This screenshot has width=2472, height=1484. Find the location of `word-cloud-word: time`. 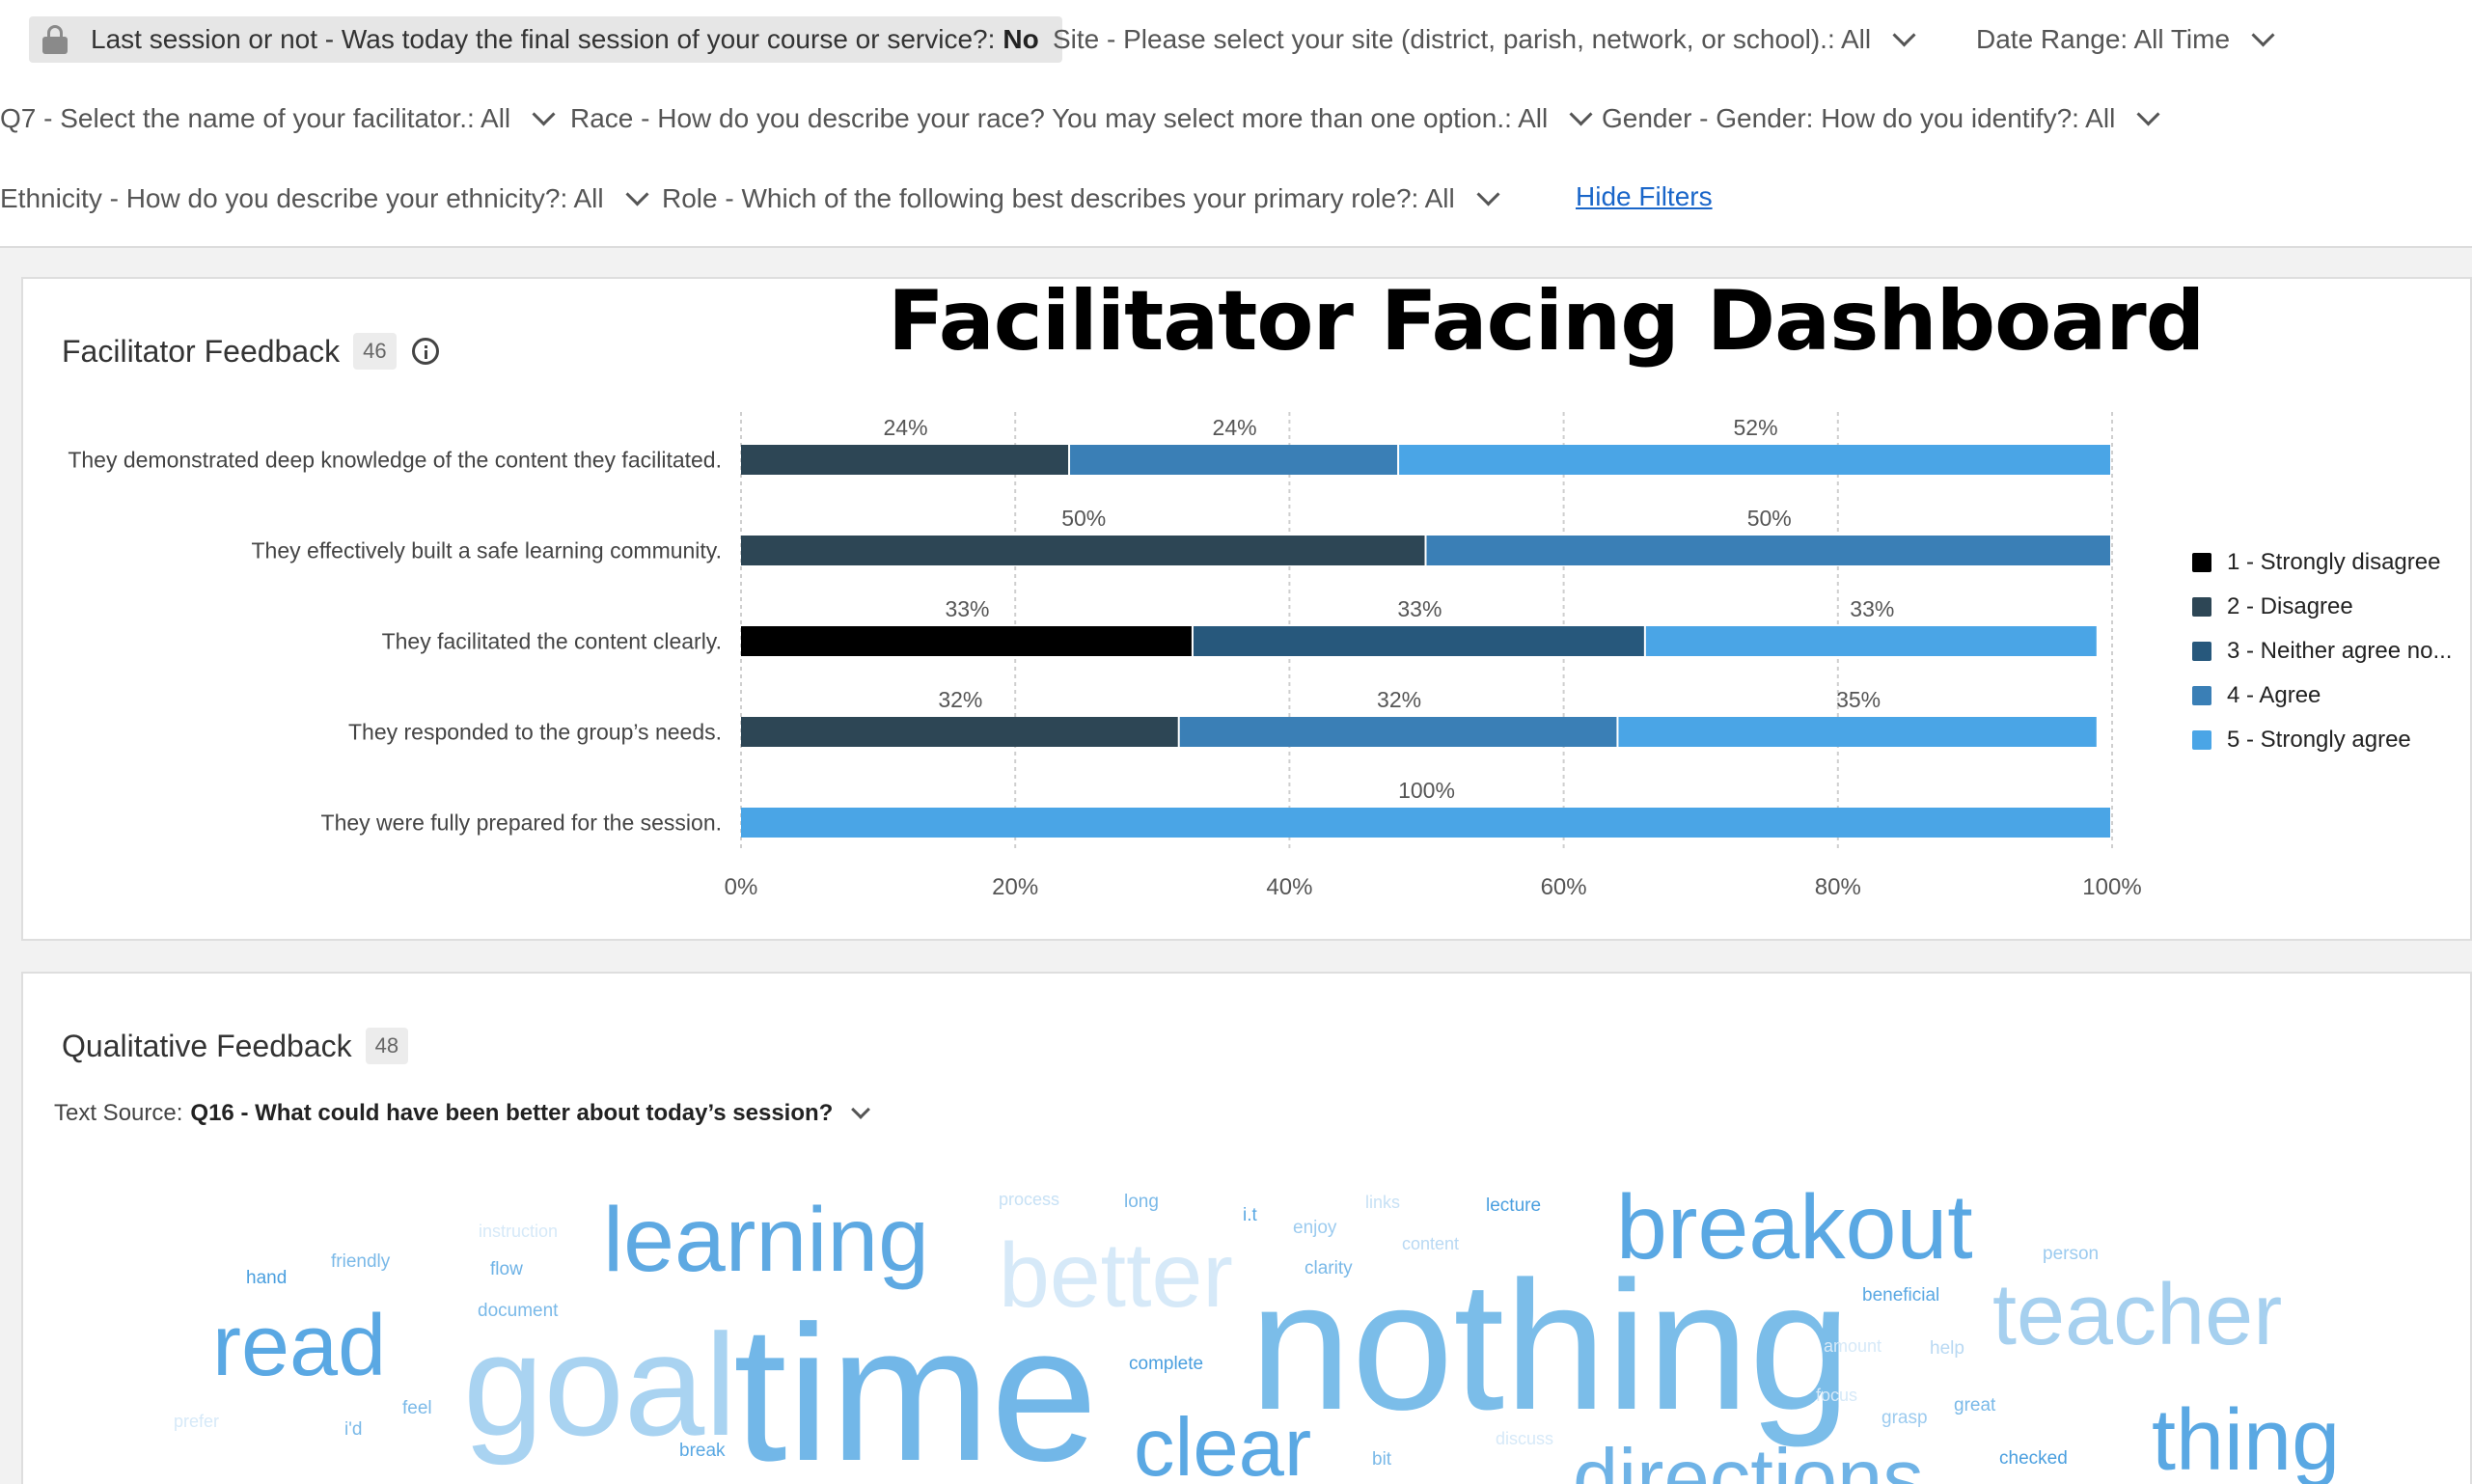

word-cloud-word: time is located at coordinates (916, 1385).